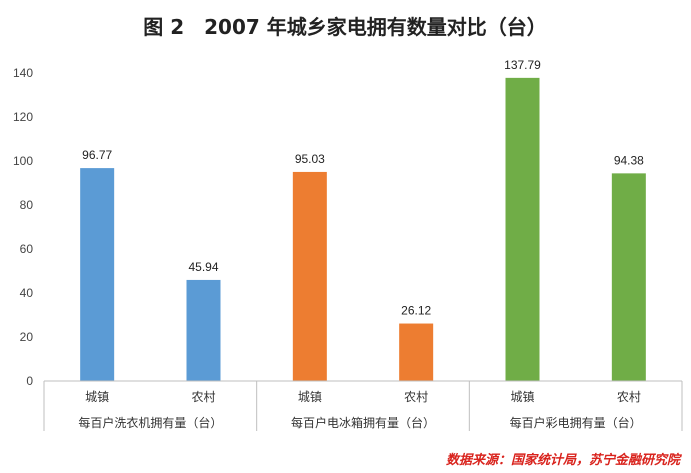 This screenshot has height=473, width=691. I want to click on y-tick-label: 20, so click(27, 337).